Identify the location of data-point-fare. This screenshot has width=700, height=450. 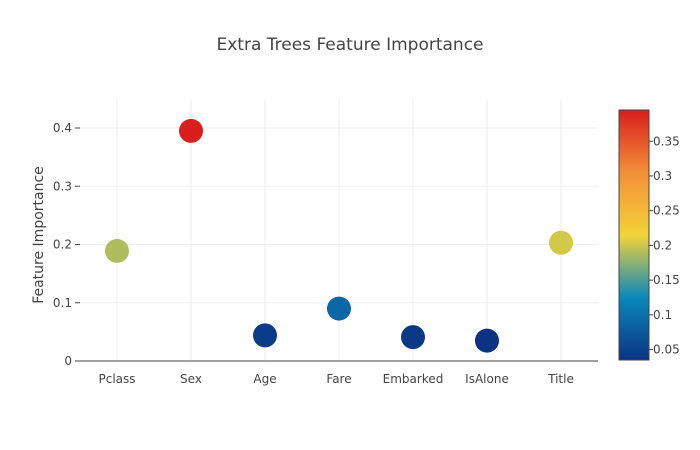
(339, 308).